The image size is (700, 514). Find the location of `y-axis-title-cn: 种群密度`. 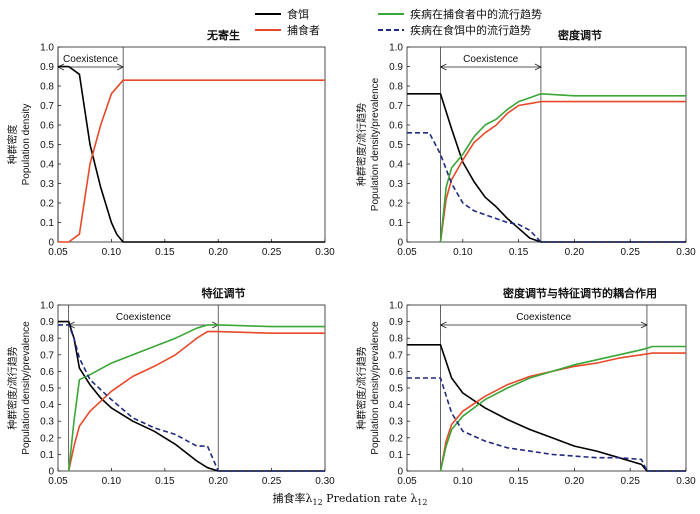

y-axis-title-cn: 种群密度 is located at coordinates (12, 145).